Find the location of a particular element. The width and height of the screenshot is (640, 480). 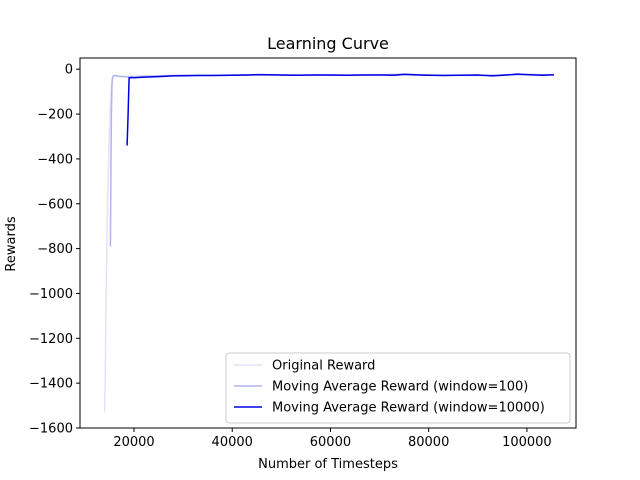

x-tick-label: 60000 is located at coordinates (330, 442).